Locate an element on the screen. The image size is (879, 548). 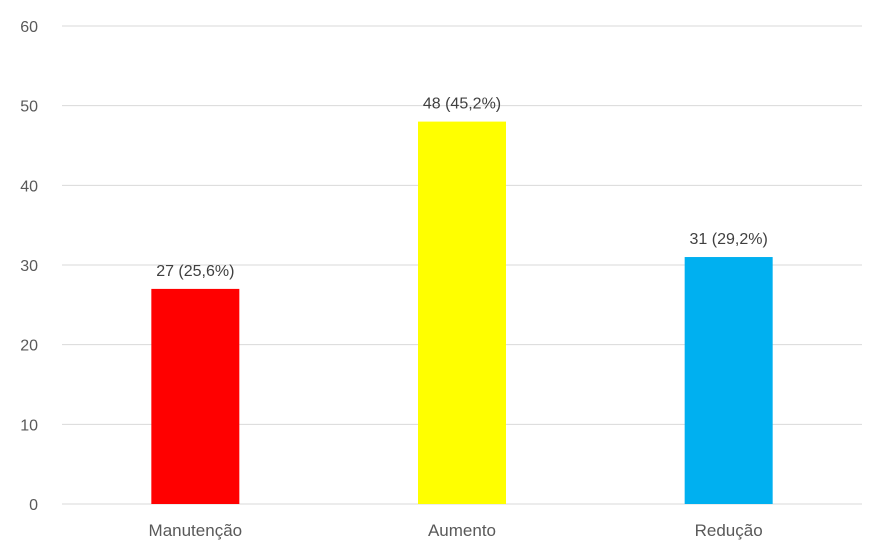
data-label: 31 (29,2%) is located at coordinates (729, 239).